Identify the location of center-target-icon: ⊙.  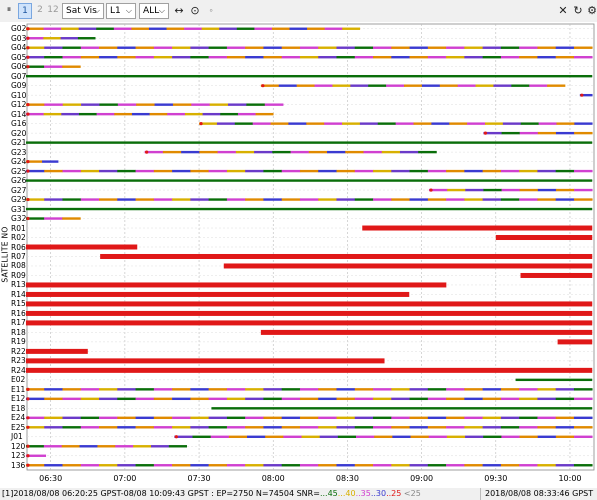
(195, 10).